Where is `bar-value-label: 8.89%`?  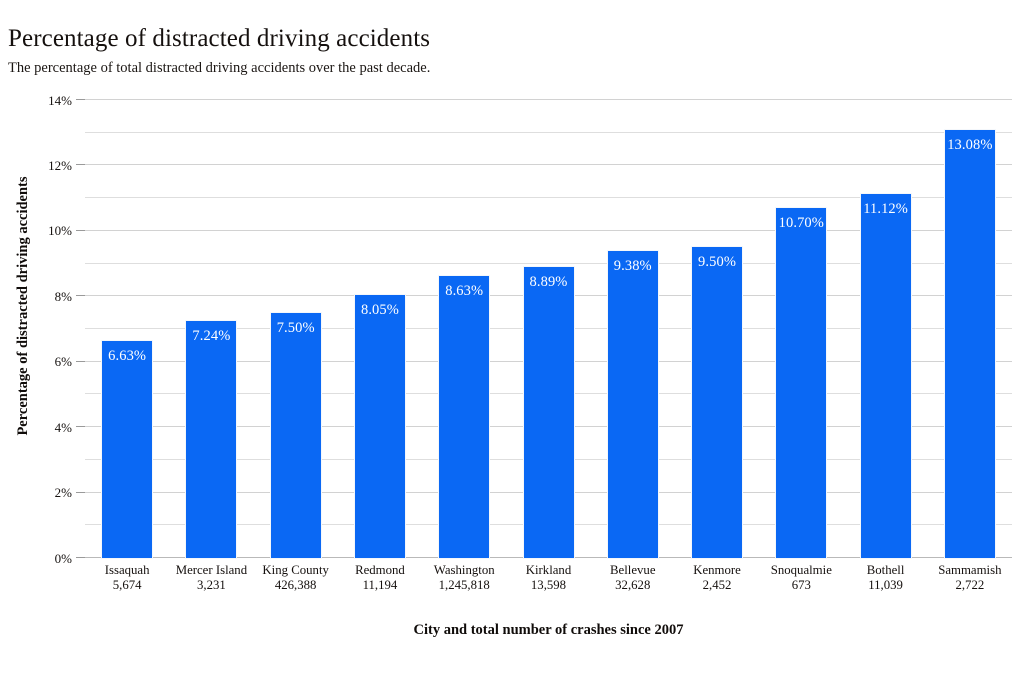
bar-value-label: 8.89% is located at coordinates (548, 282).